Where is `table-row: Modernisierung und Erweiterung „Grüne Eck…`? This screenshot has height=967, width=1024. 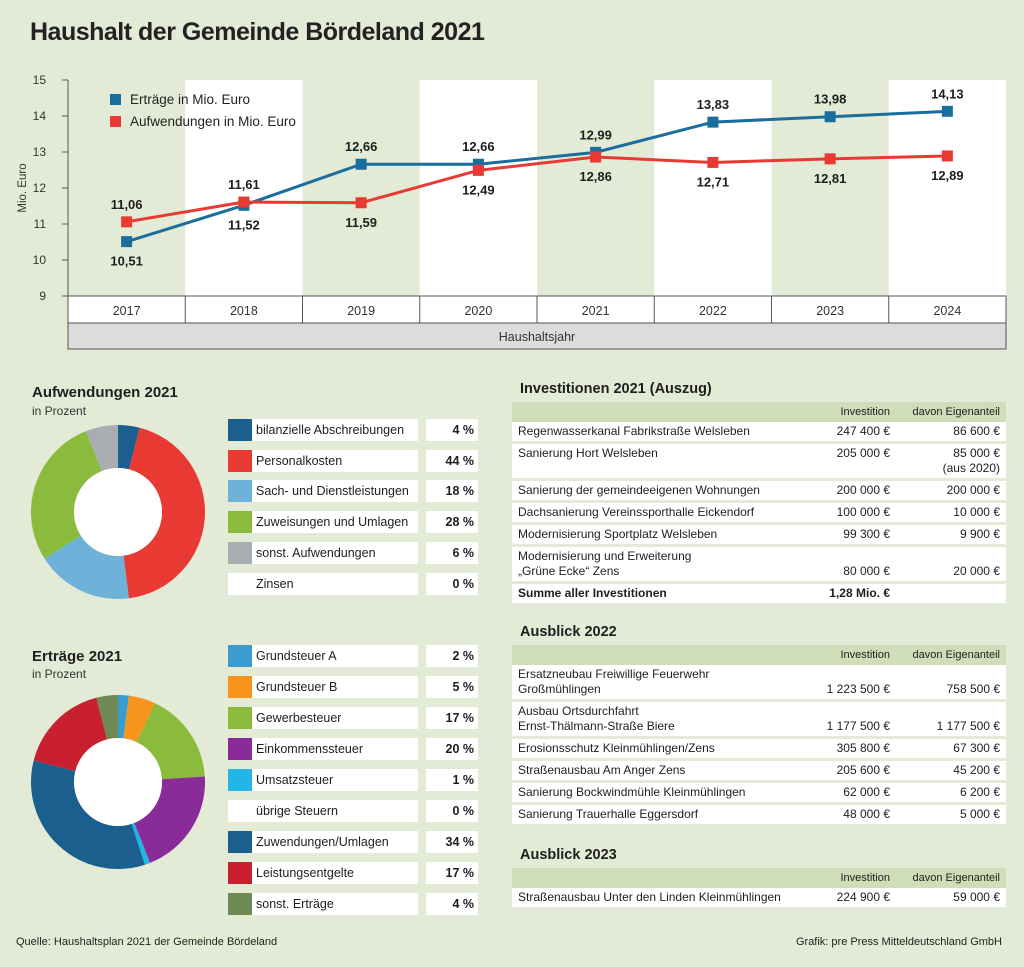 table-row: Modernisierung und Erweiterung „Grüne Eck… is located at coordinates (759, 564).